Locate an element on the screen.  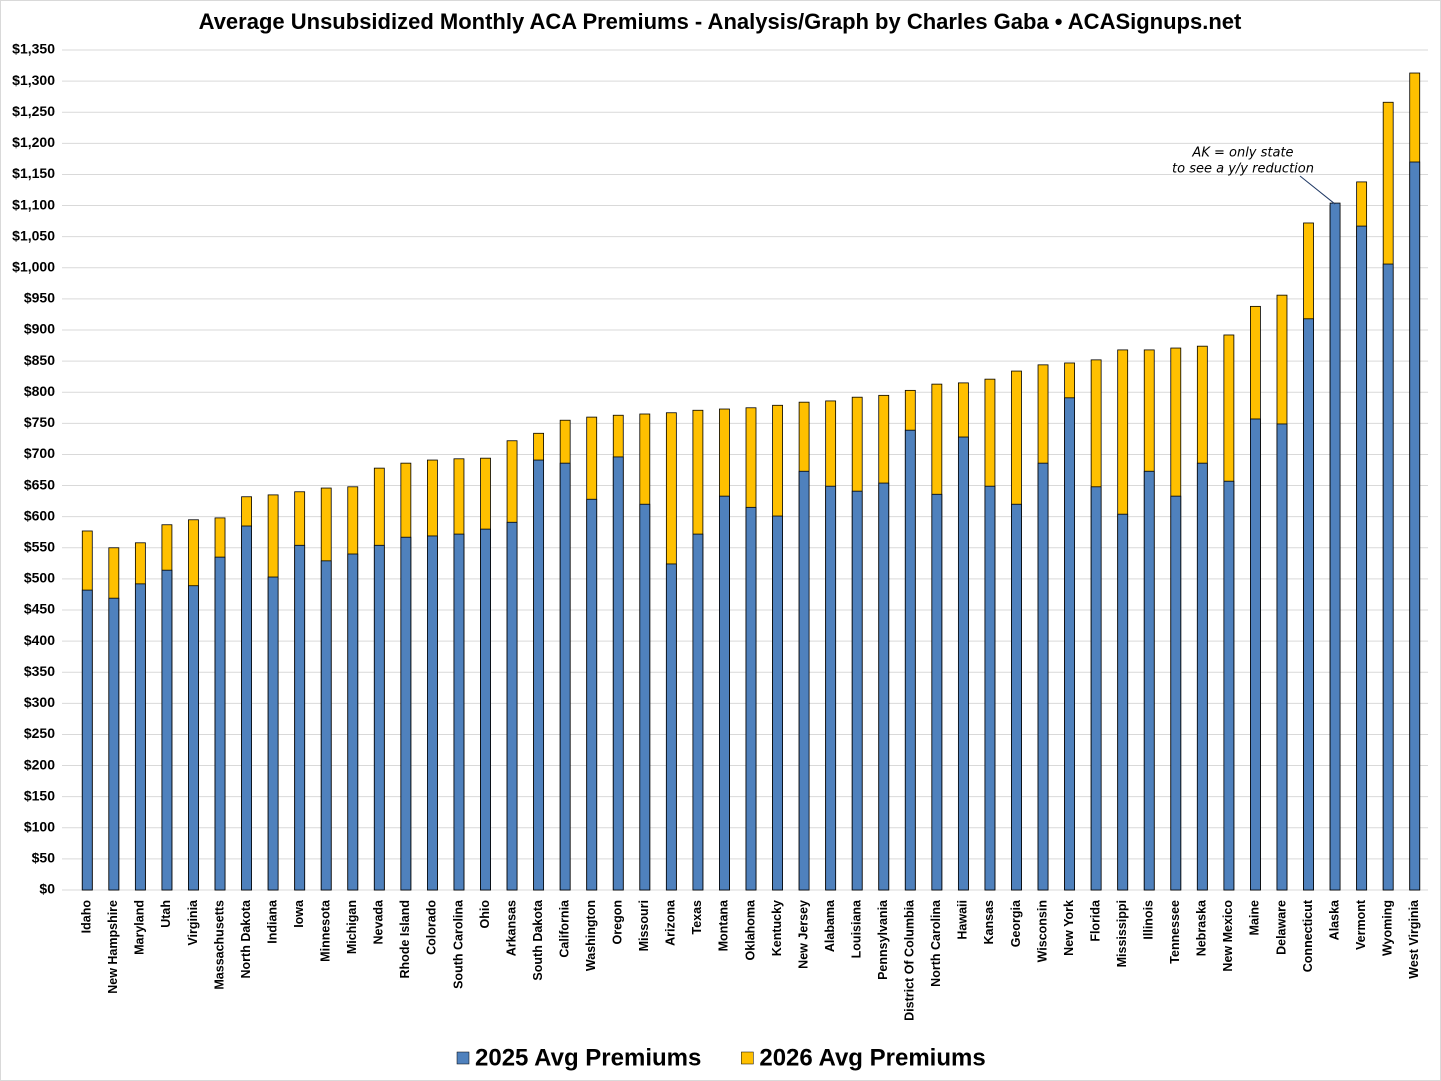
y-tick-label: $1,250 is located at coordinates (33, 111).